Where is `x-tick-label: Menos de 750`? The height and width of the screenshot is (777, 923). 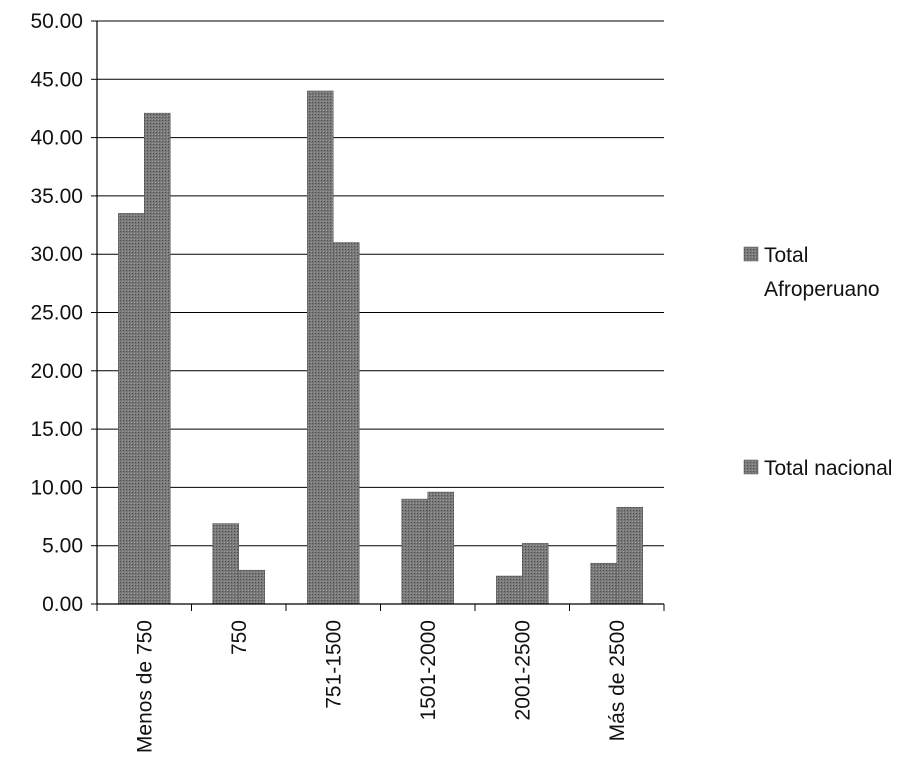
x-tick-label: Menos de 750 is located at coordinates (144, 686).